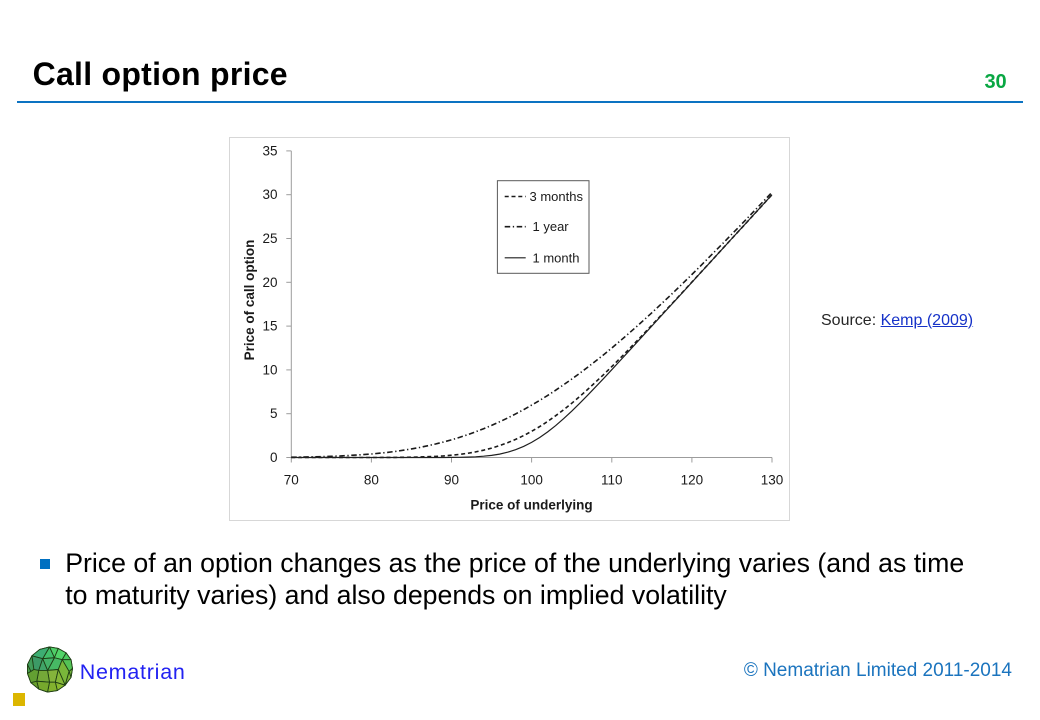 This screenshot has height=720, width=1040. I want to click on svg-text: 3 months, so click(557, 196).